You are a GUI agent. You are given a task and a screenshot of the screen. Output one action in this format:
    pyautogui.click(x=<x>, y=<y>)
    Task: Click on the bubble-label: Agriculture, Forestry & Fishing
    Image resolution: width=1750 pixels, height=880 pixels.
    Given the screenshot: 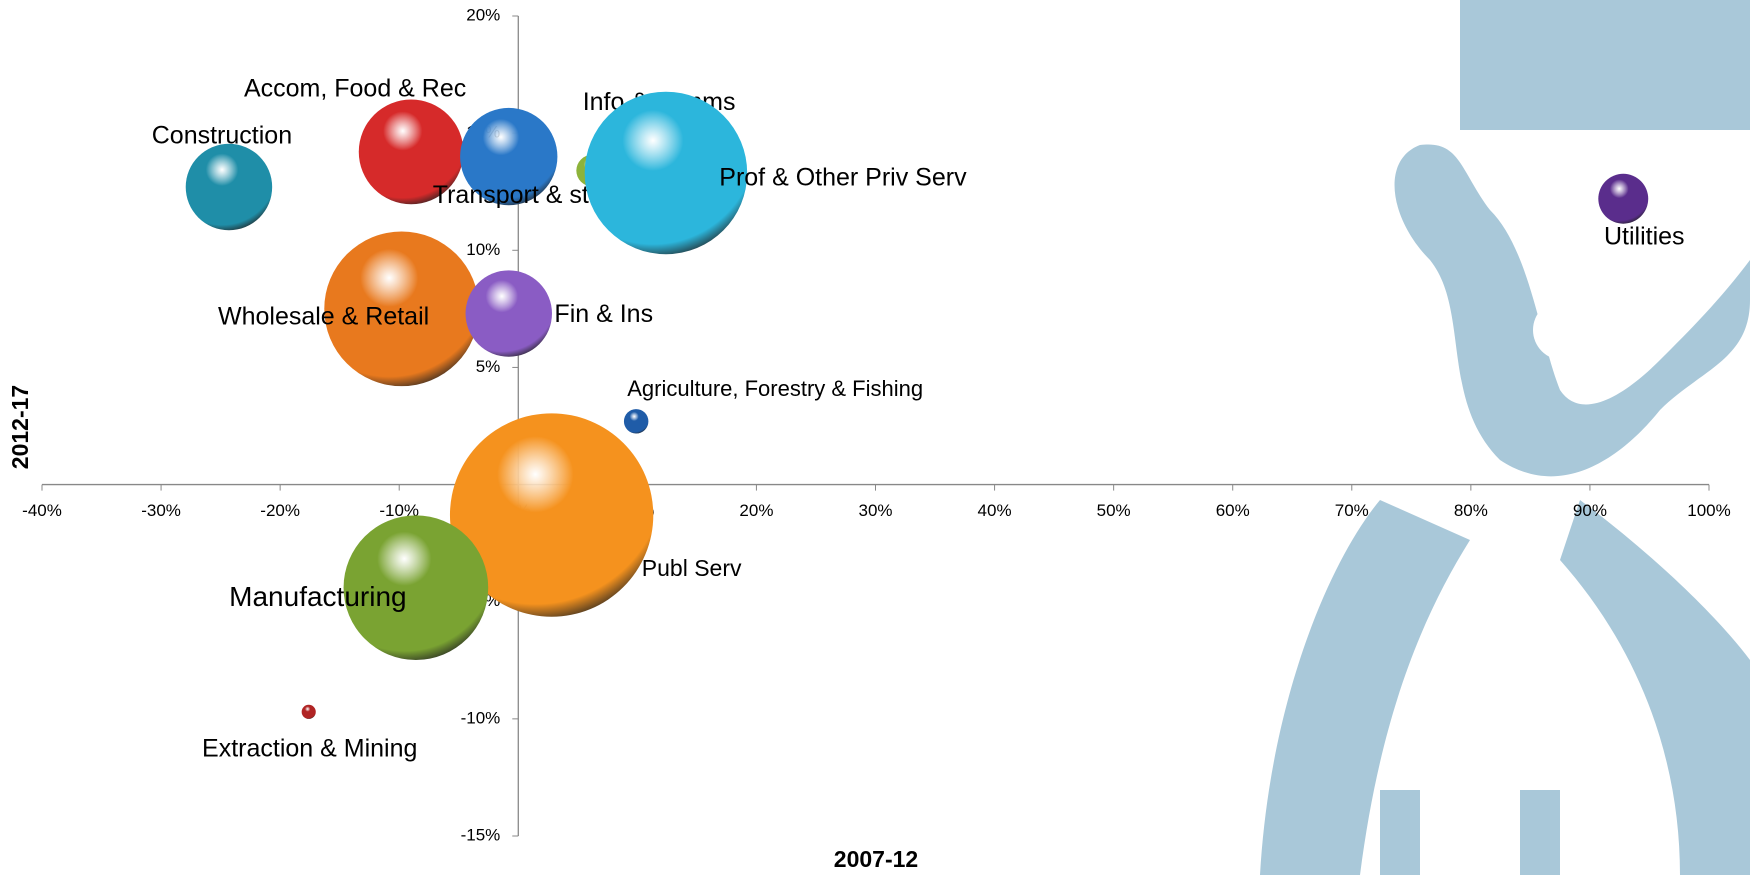 What is the action you would take?
    pyautogui.click(x=775, y=388)
    